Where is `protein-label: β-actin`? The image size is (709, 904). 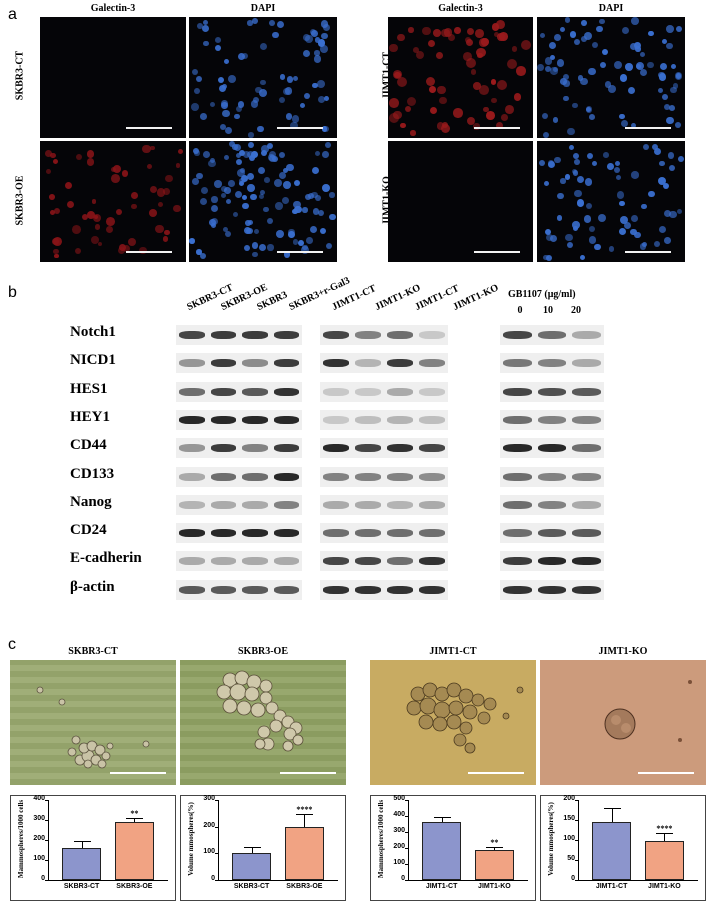
protein-label: β-actin is located at coordinates (92, 586).